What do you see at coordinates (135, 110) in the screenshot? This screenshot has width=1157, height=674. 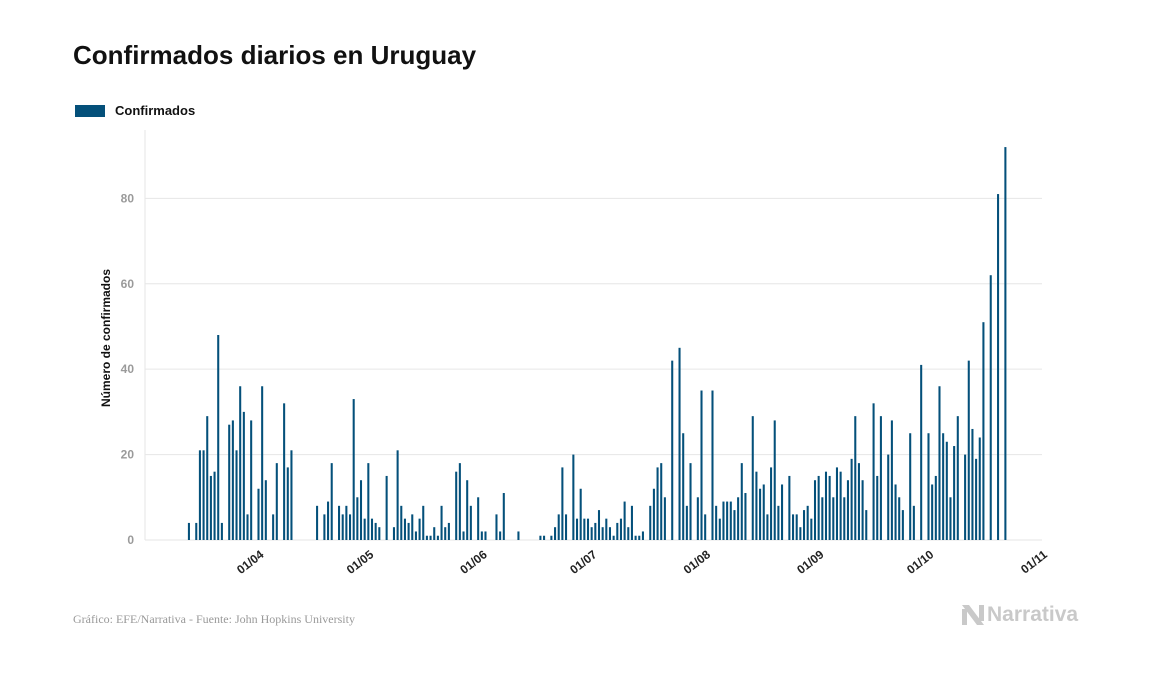 I see `legend: Confirmados` at bounding box center [135, 110].